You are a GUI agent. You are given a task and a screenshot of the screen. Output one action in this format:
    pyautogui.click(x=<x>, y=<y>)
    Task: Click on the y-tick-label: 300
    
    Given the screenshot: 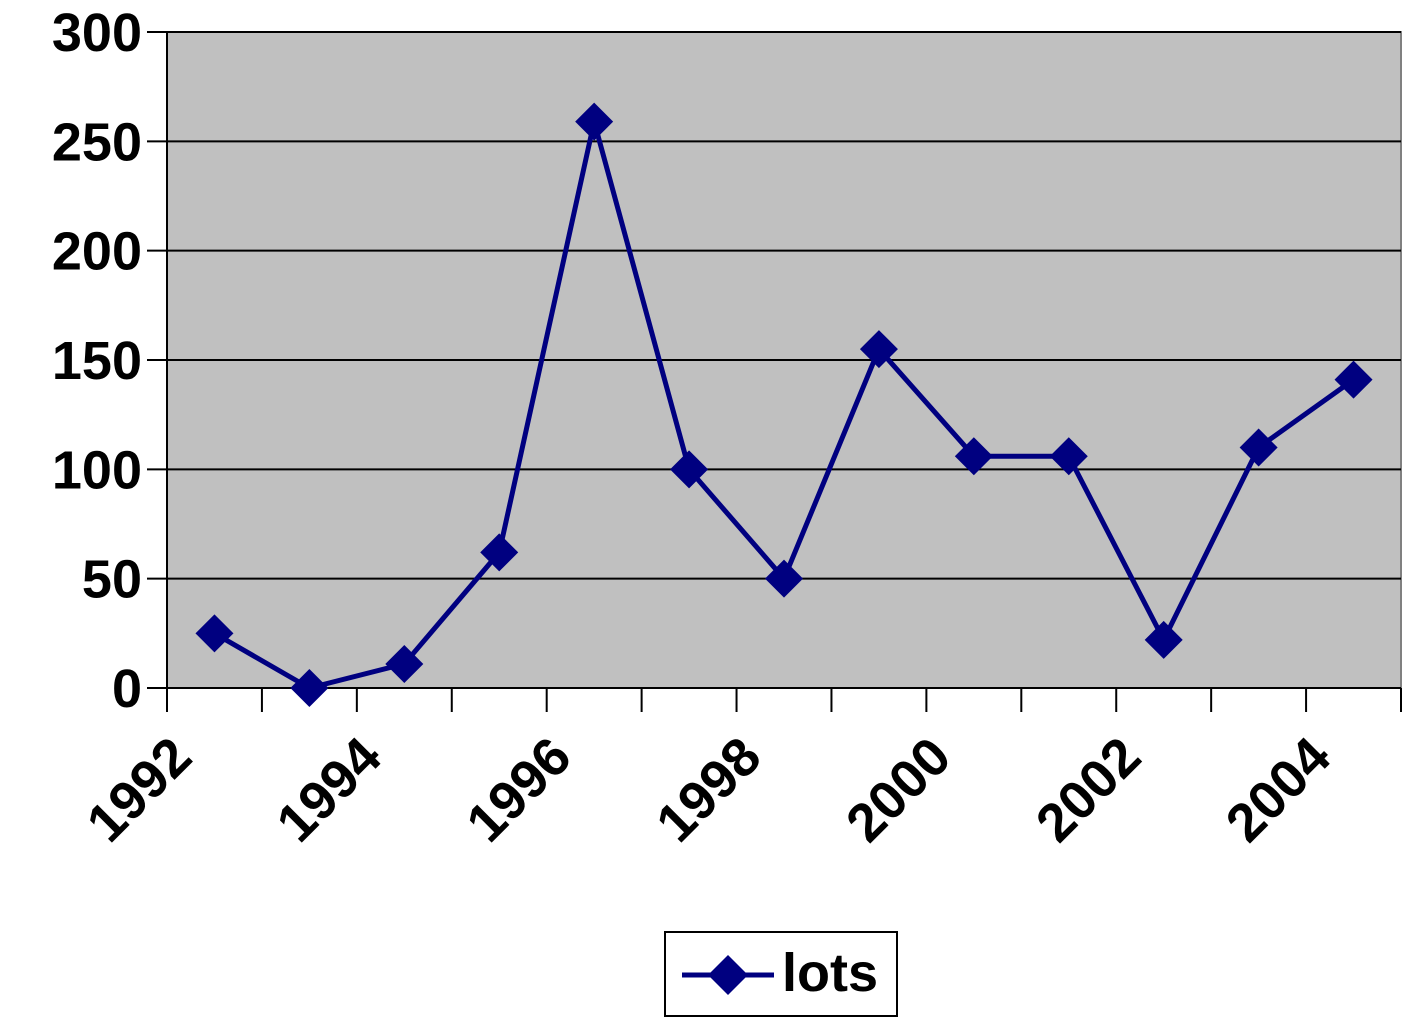 What is the action you would take?
    pyautogui.click(x=97, y=33)
    